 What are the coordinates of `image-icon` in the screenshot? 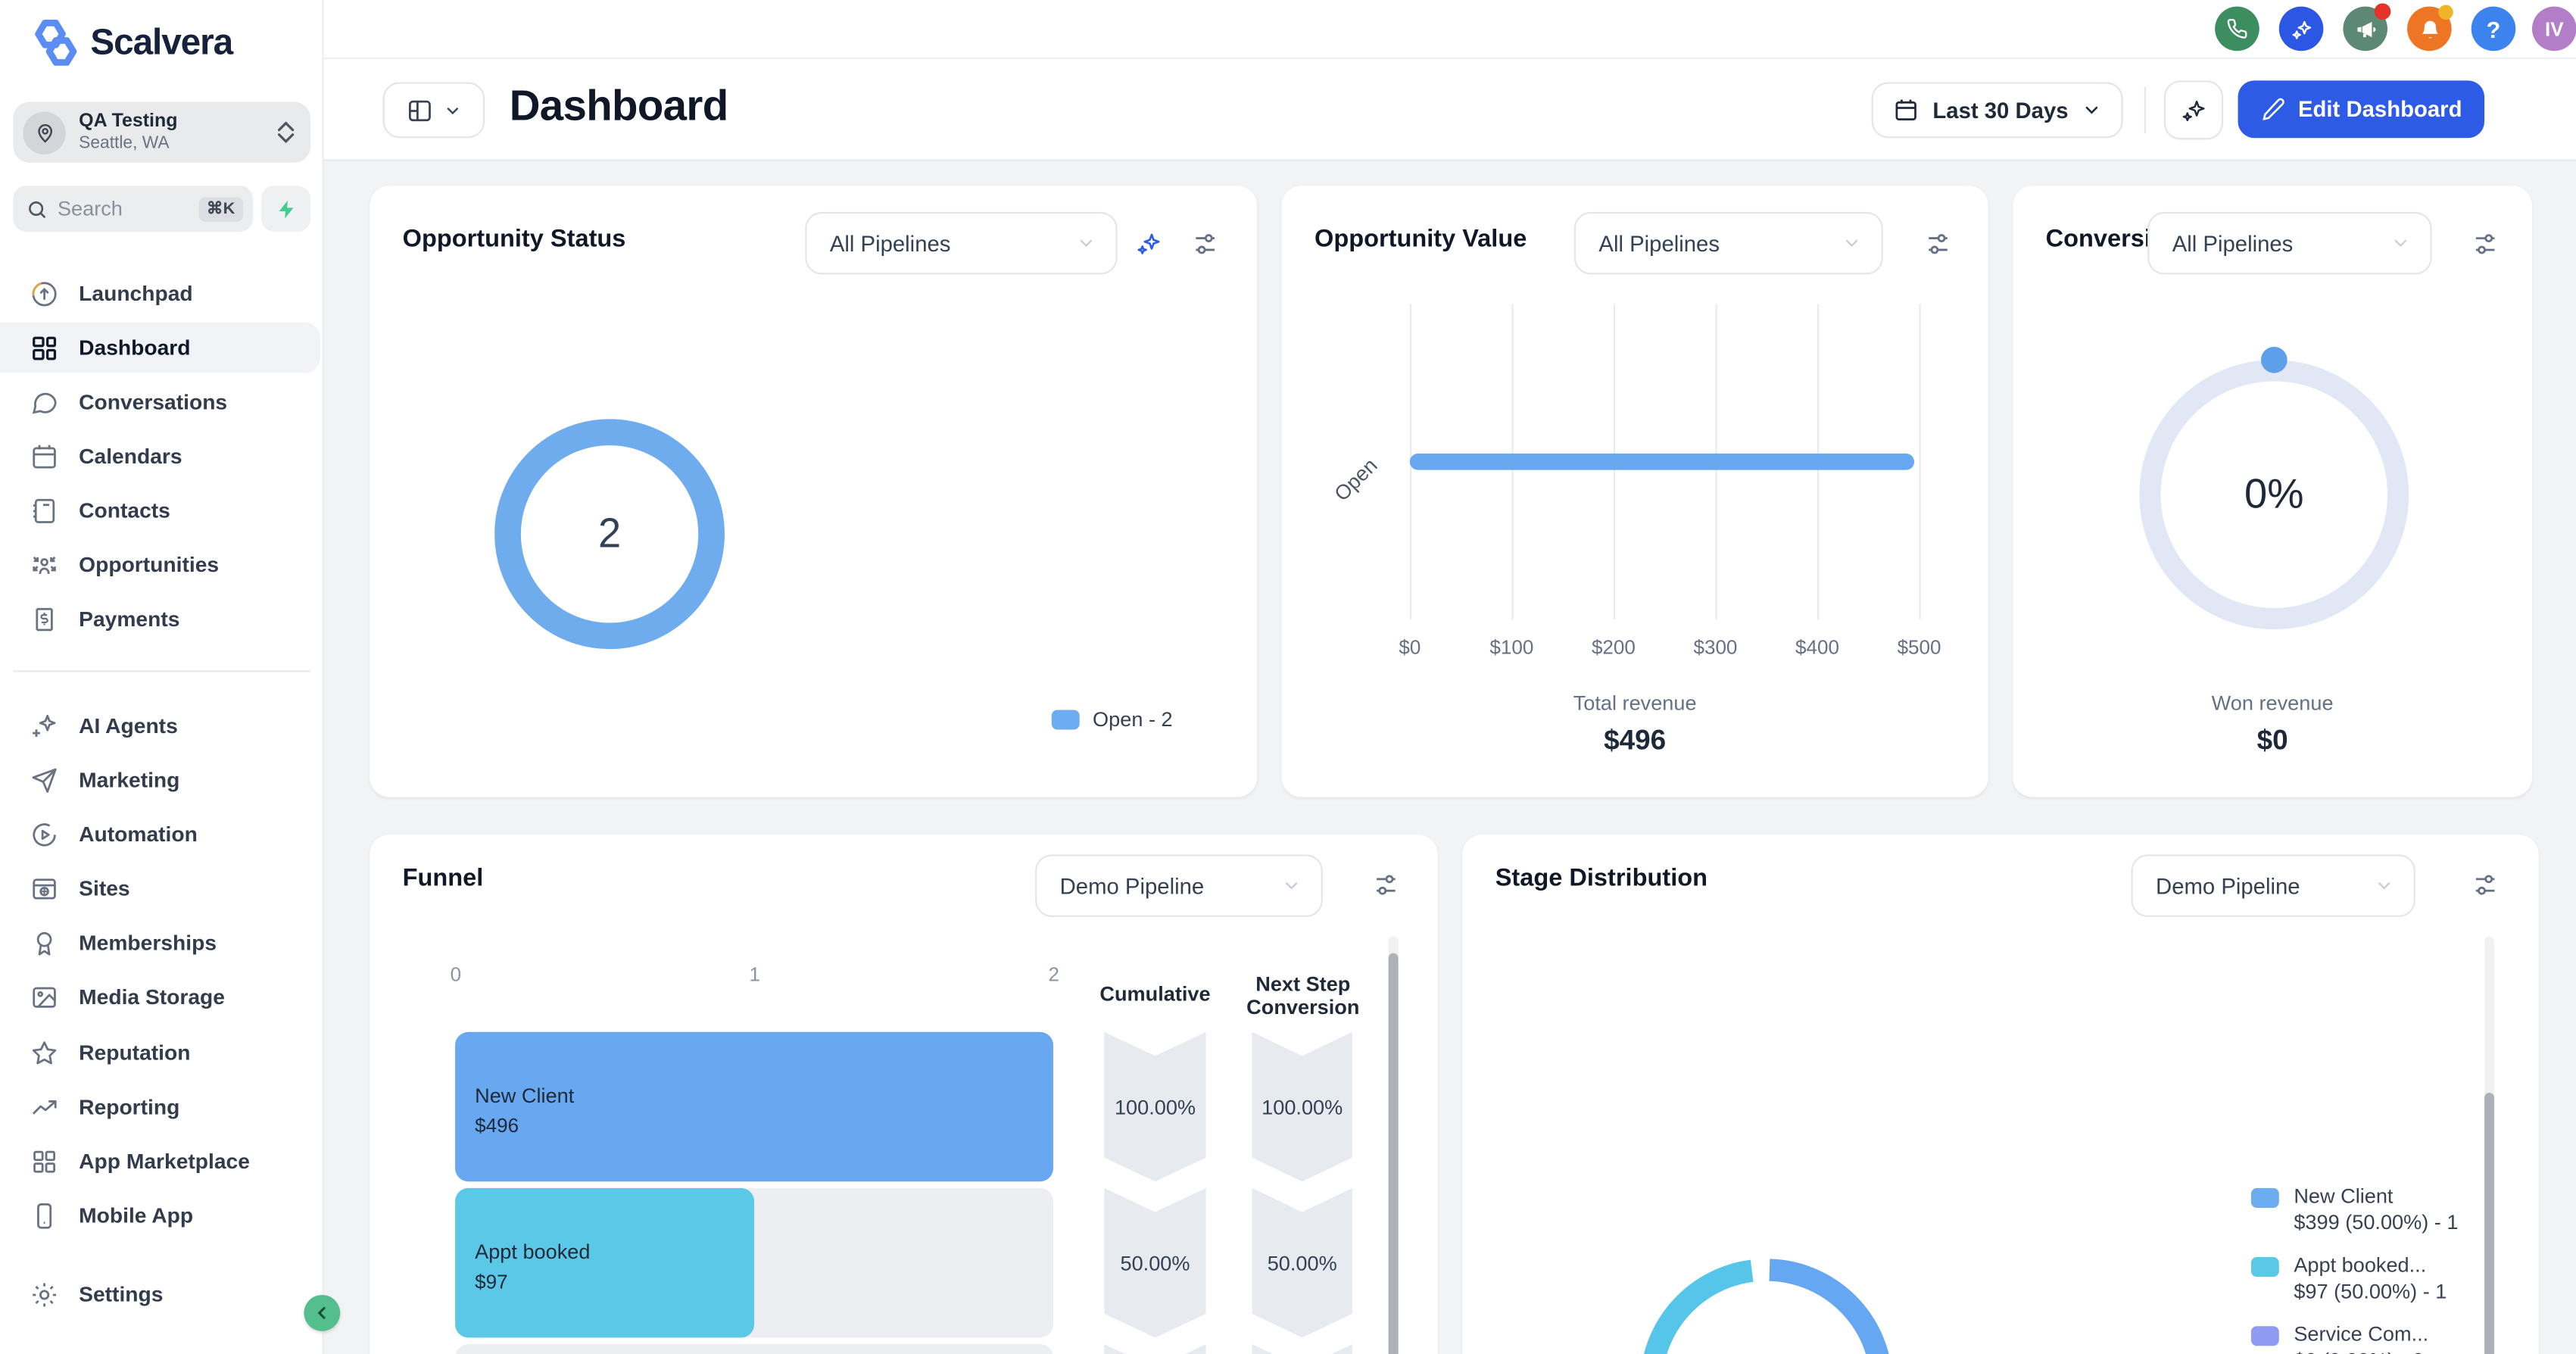 It's located at (44, 996).